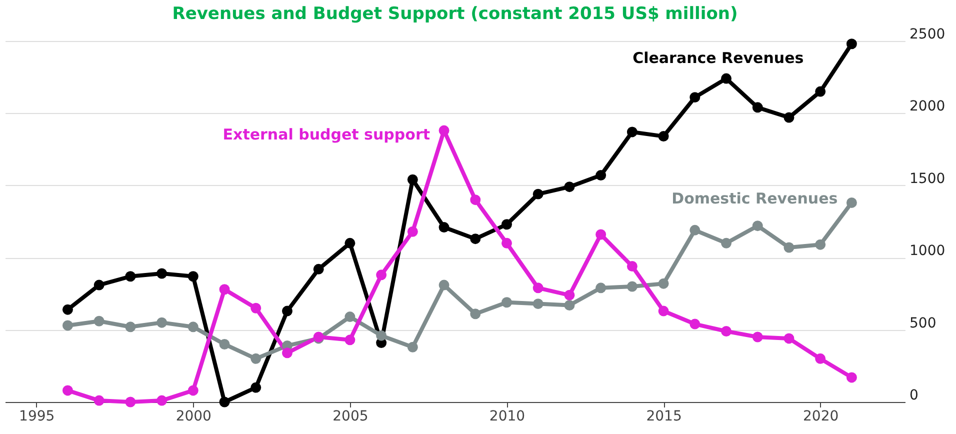  I want to click on series-label: Domestic Revenues, so click(755, 199).